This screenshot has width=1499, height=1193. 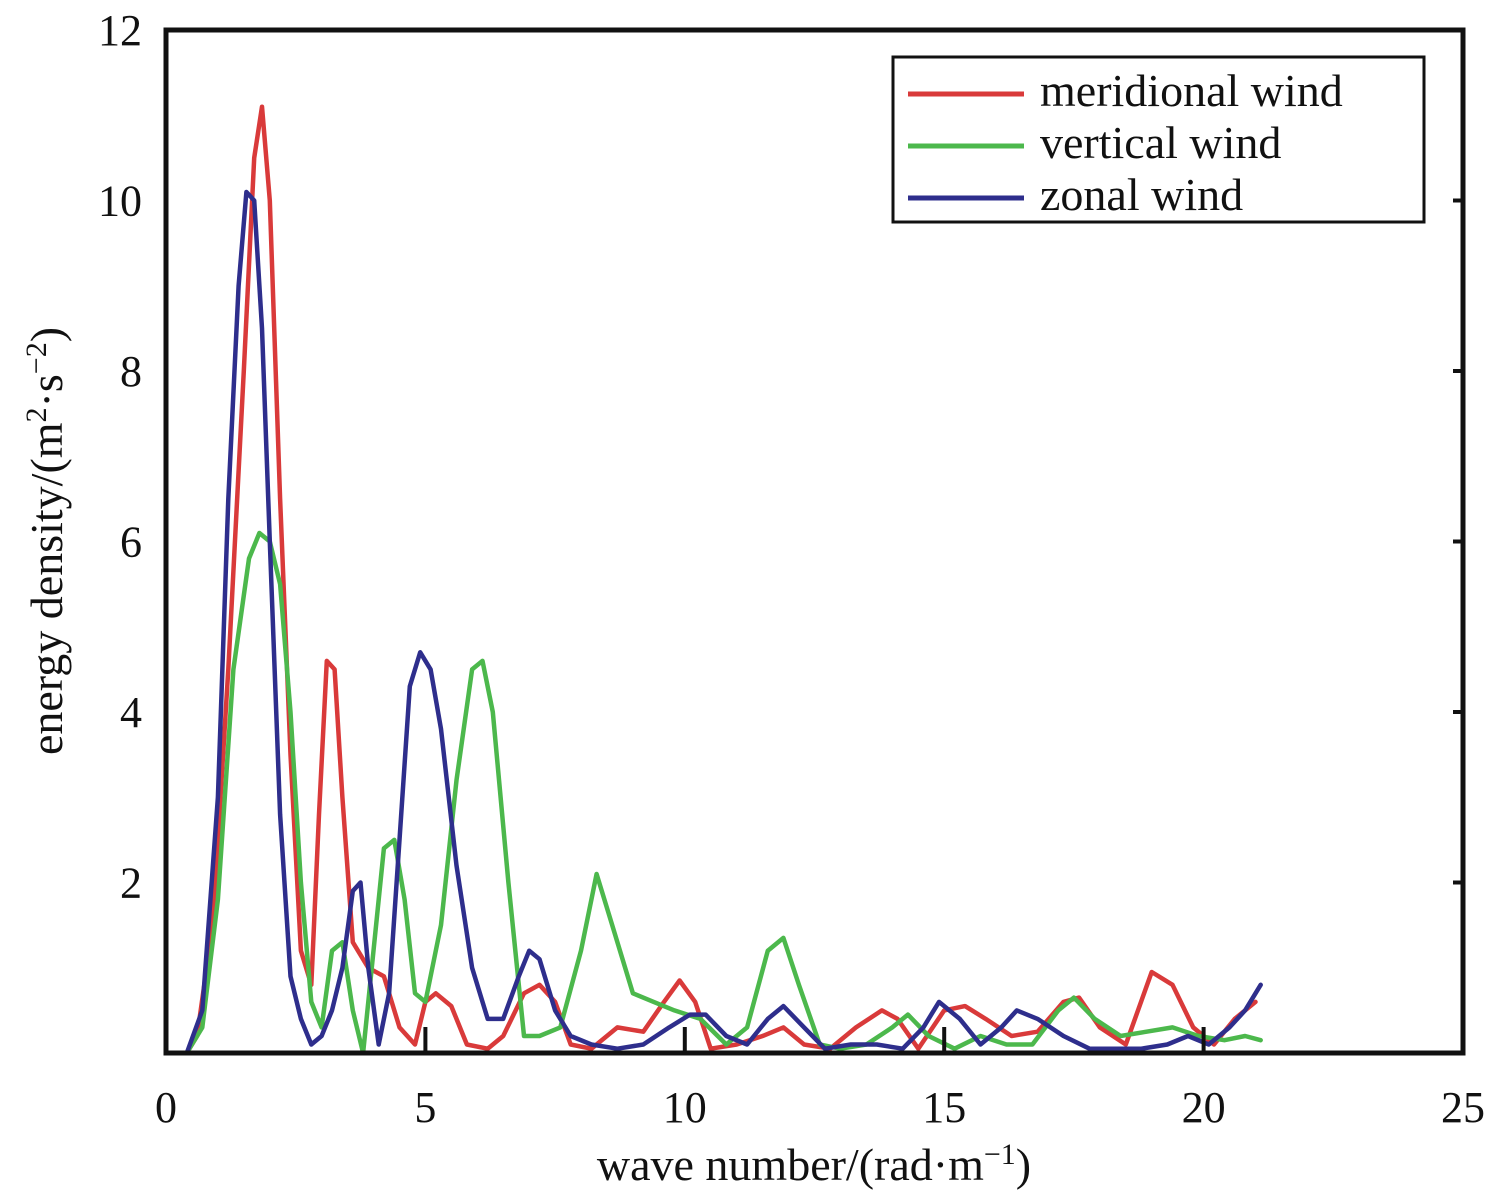 I want to click on legend-box, so click(x=1158, y=139).